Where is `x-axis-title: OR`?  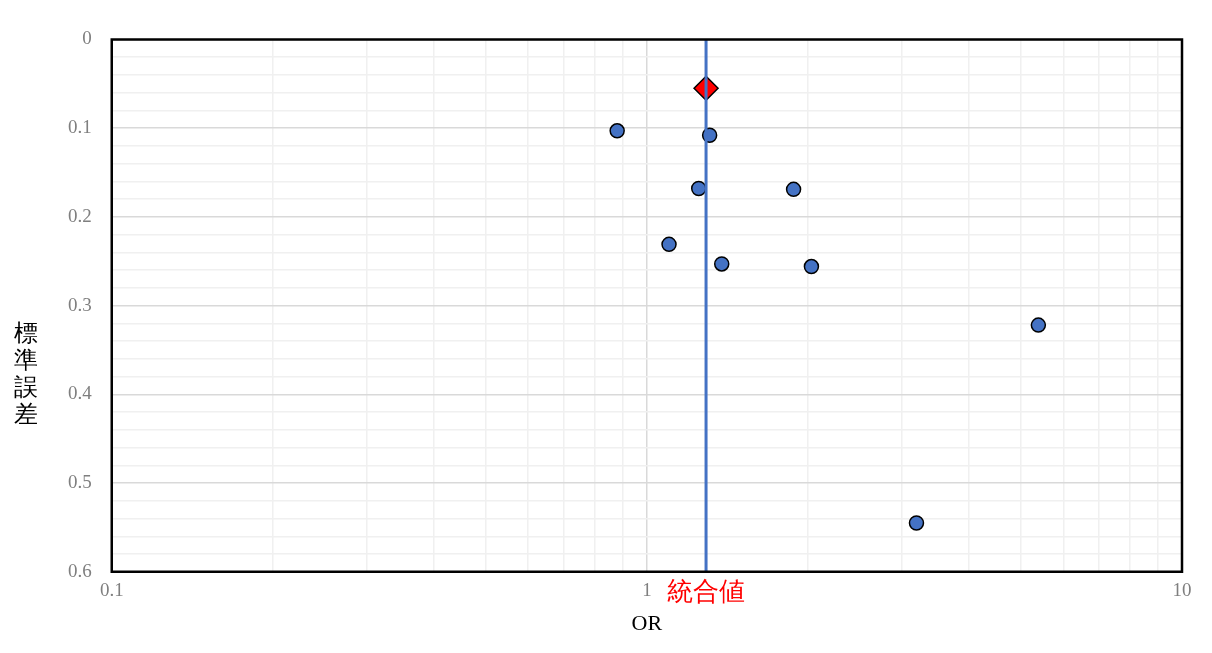
x-axis-title: OR is located at coordinates (647, 622).